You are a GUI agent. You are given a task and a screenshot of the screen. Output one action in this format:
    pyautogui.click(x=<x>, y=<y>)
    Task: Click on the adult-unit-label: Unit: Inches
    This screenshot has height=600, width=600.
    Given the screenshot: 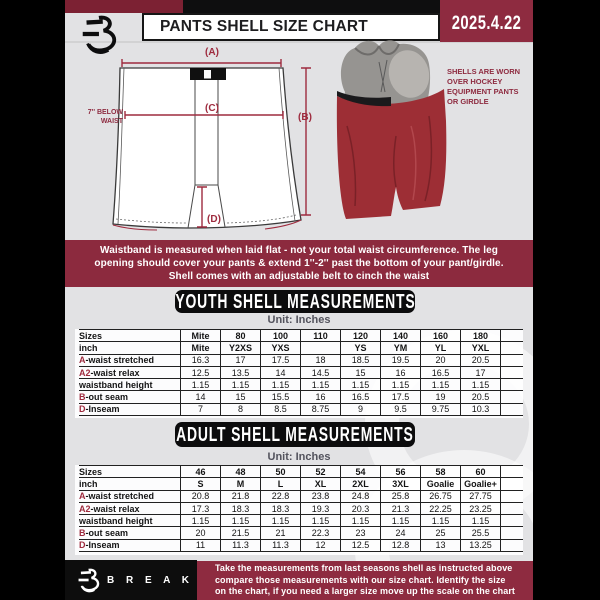 What is the action you would take?
    pyautogui.click(x=299, y=457)
    